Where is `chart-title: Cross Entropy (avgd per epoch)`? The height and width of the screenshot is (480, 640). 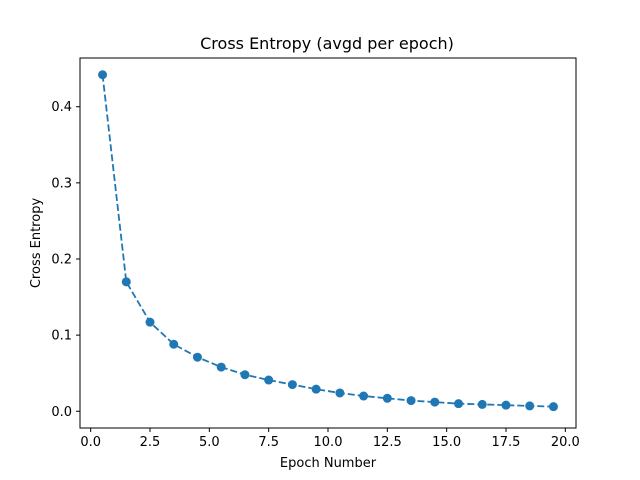 chart-title: Cross Entropy (avgd per epoch) is located at coordinates (327, 43).